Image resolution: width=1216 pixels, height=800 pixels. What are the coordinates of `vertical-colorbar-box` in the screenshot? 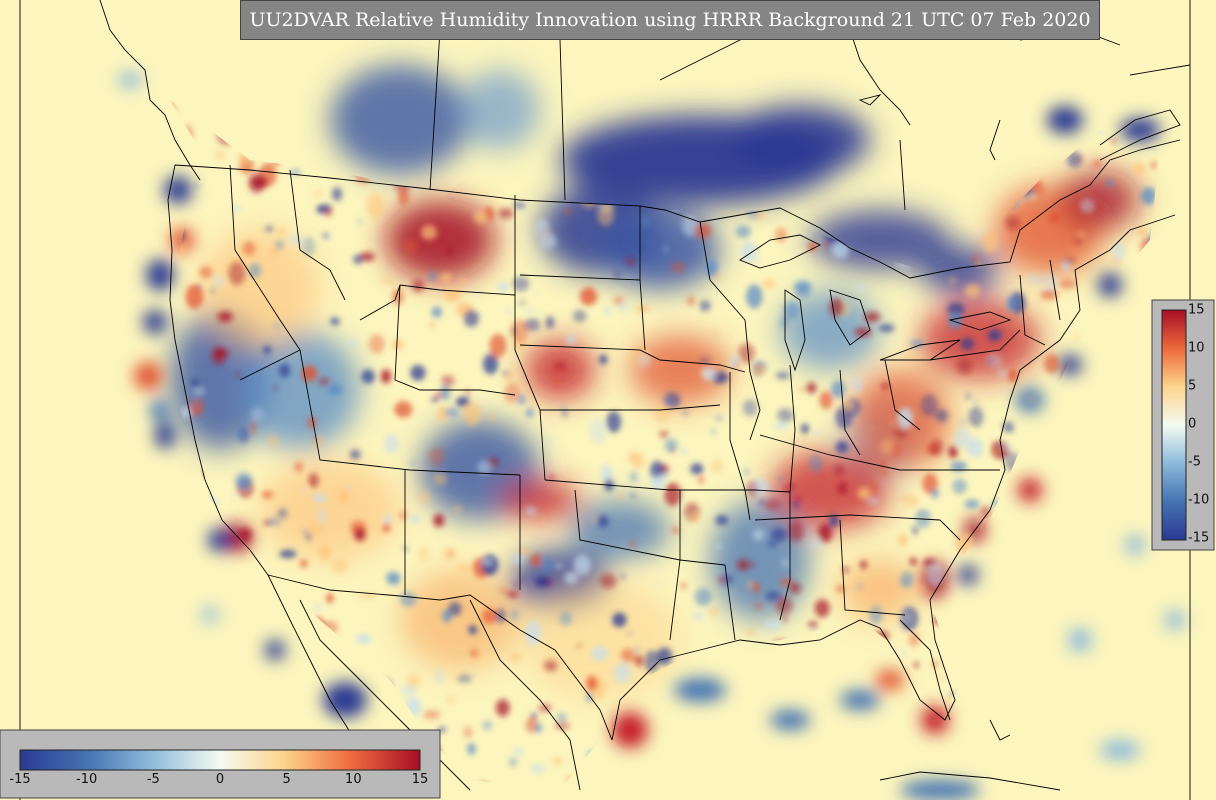 It's located at (1183, 425).